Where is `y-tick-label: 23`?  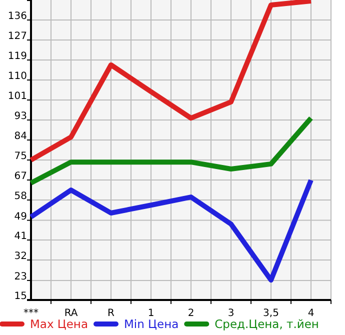 y-tick-label: 23 is located at coordinates (20, 276).